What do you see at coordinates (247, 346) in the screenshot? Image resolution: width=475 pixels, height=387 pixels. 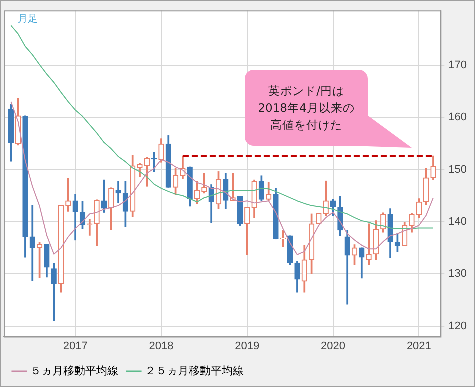 I see `x-tick-label: 2019` at bounding box center [247, 346].